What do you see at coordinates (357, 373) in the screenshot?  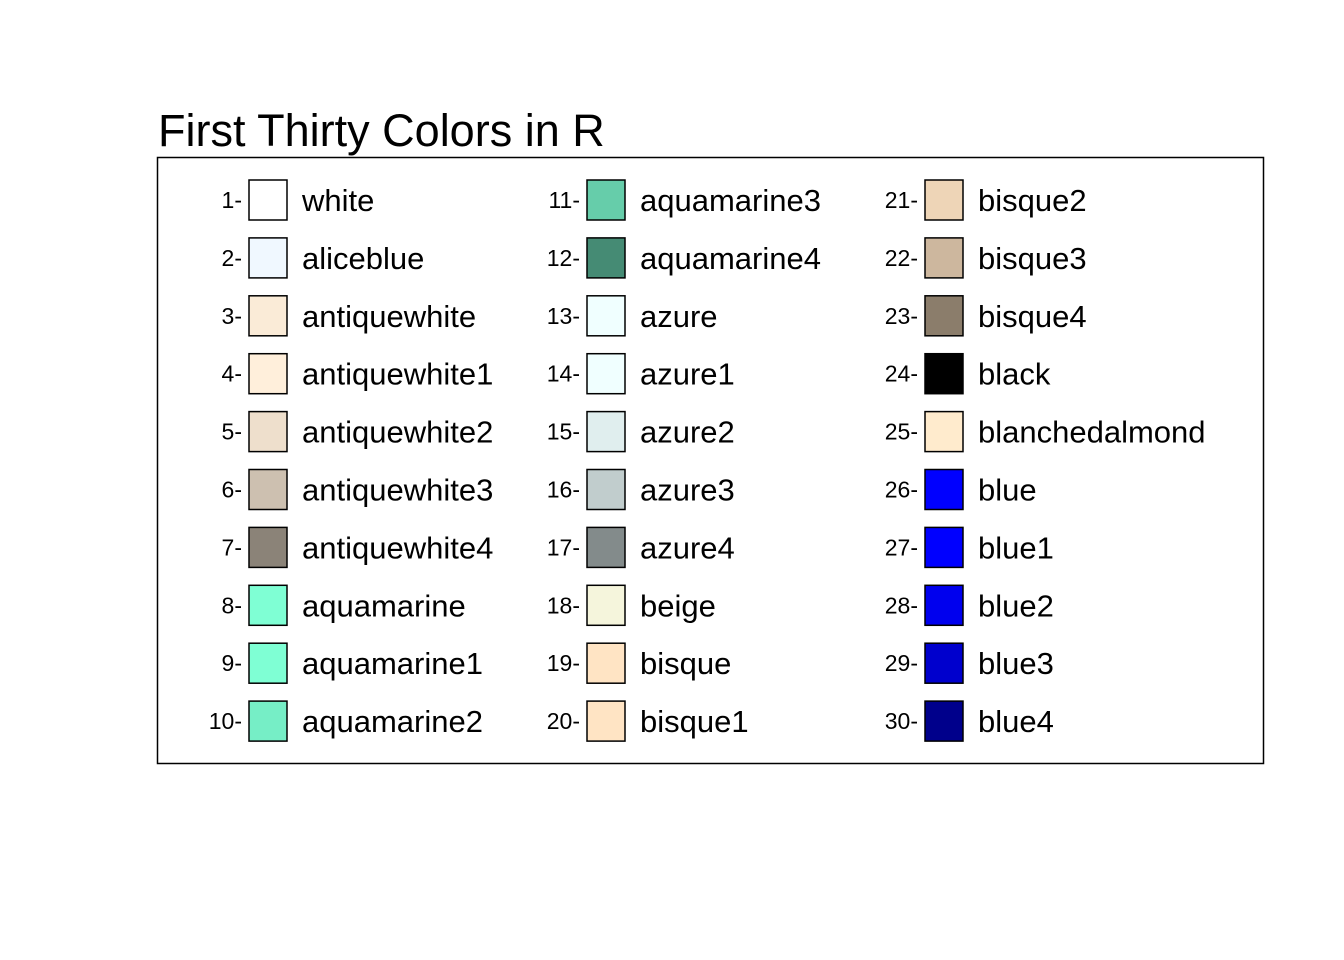 I see `color-entry: 4- antiquewhite1` at bounding box center [357, 373].